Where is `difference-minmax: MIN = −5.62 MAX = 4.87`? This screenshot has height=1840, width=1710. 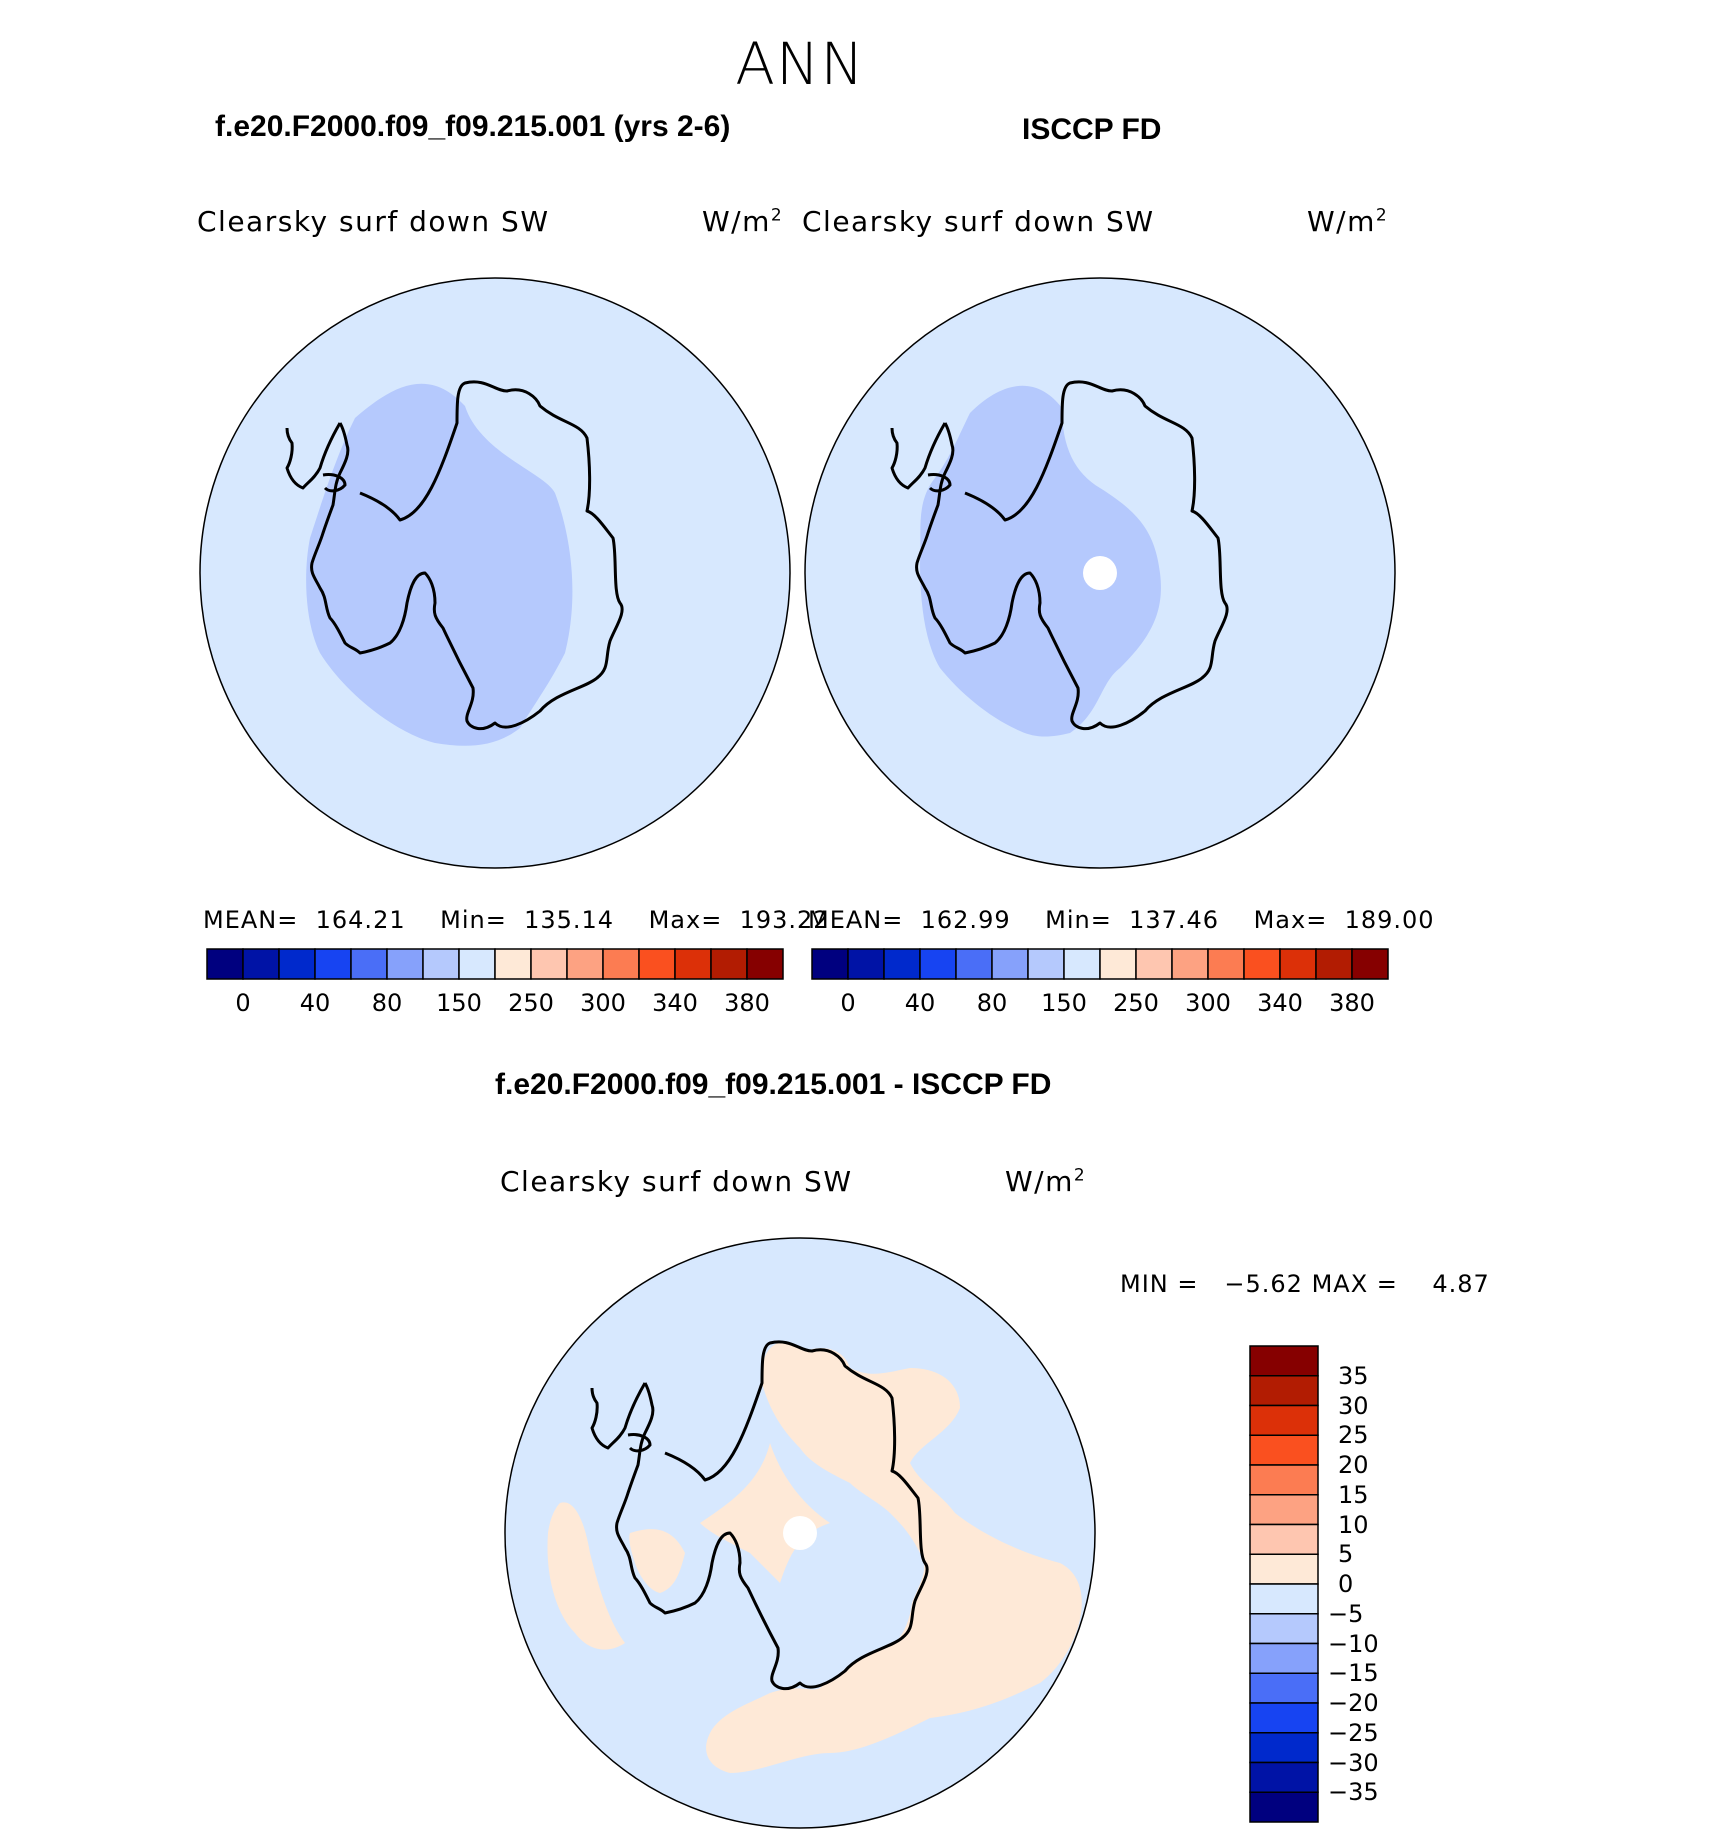
difference-minmax: MIN = −5.62 MAX = 4.87 is located at coordinates (1305, 1284).